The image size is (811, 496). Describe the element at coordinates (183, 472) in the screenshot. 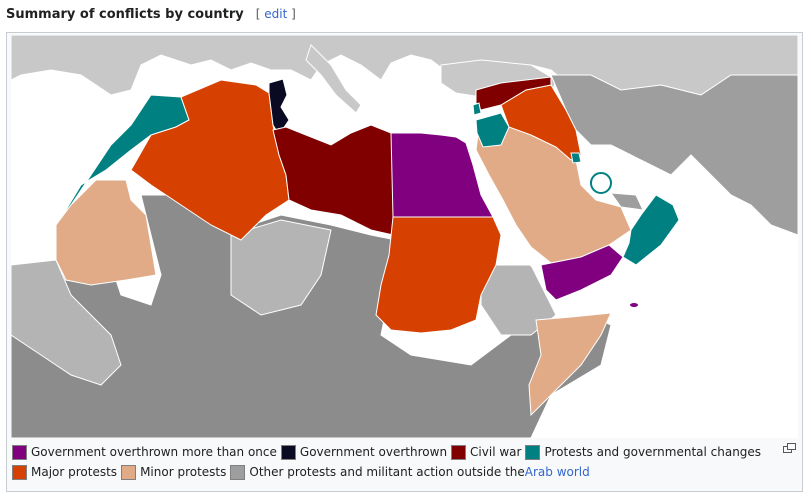

I see `legend-label: Minor protests` at that location.